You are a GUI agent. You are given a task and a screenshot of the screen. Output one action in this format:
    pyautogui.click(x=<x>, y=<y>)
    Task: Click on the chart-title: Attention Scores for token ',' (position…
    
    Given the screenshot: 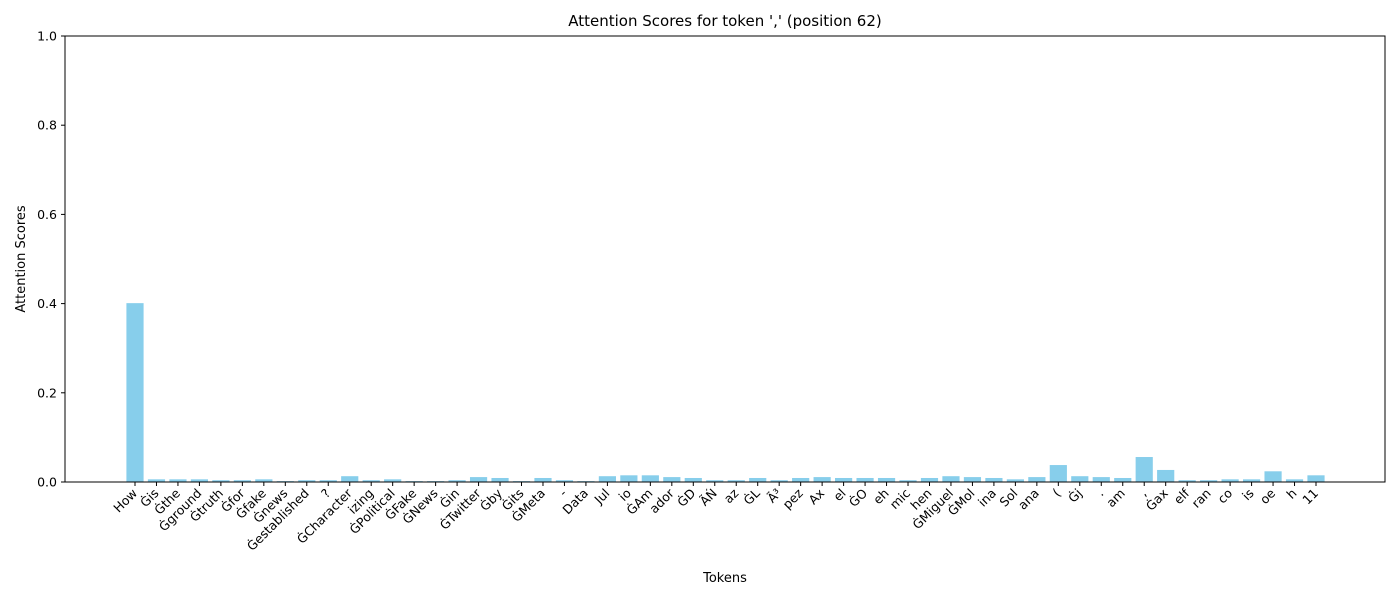 What is the action you would take?
    pyautogui.click(x=724, y=21)
    